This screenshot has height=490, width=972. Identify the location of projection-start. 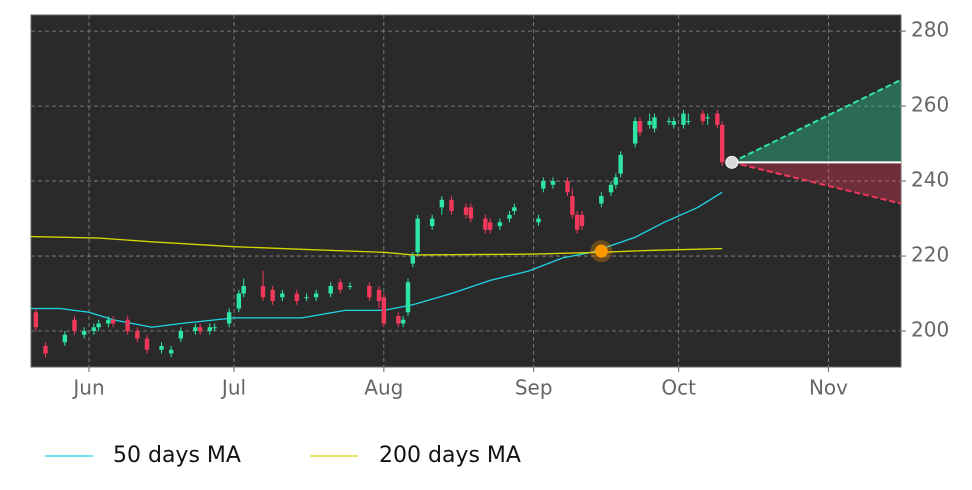
(732, 162).